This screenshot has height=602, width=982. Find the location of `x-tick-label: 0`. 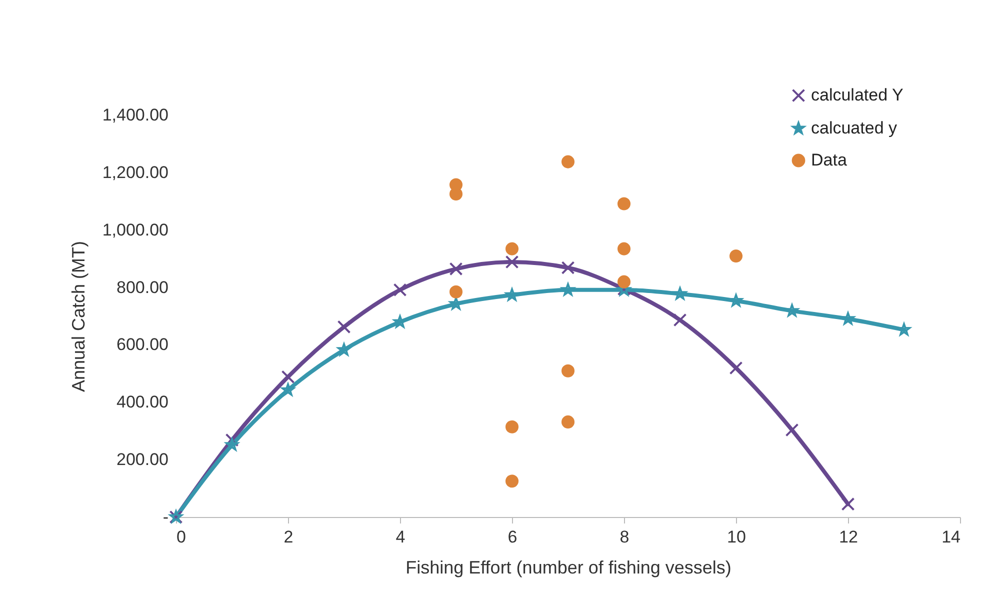

x-tick-label: 0 is located at coordinates (181, 537).